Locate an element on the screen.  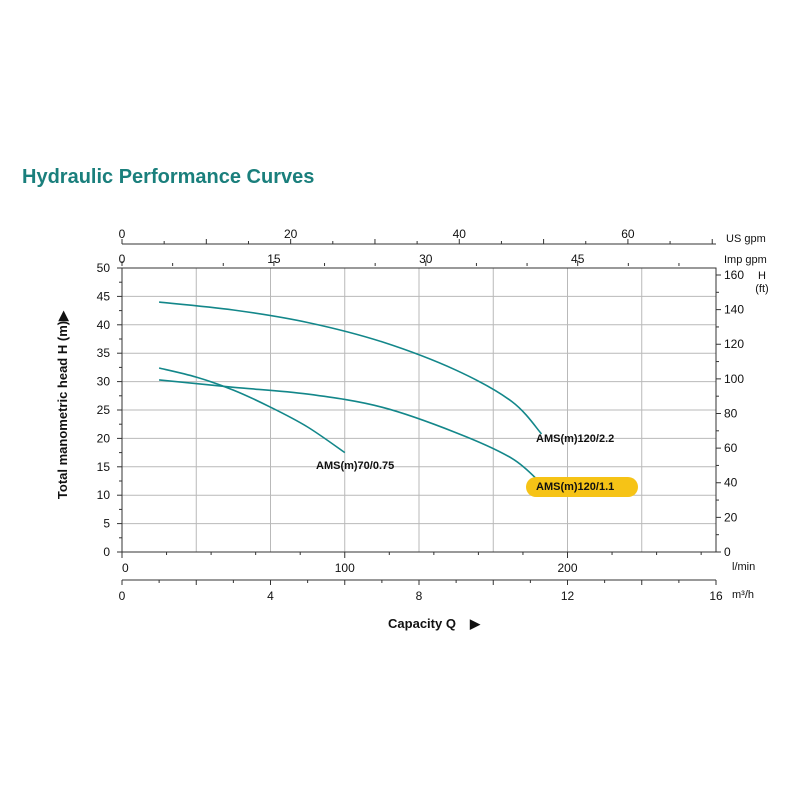
y-ft-tick-label: 60 is located at coordinates (731, 448).